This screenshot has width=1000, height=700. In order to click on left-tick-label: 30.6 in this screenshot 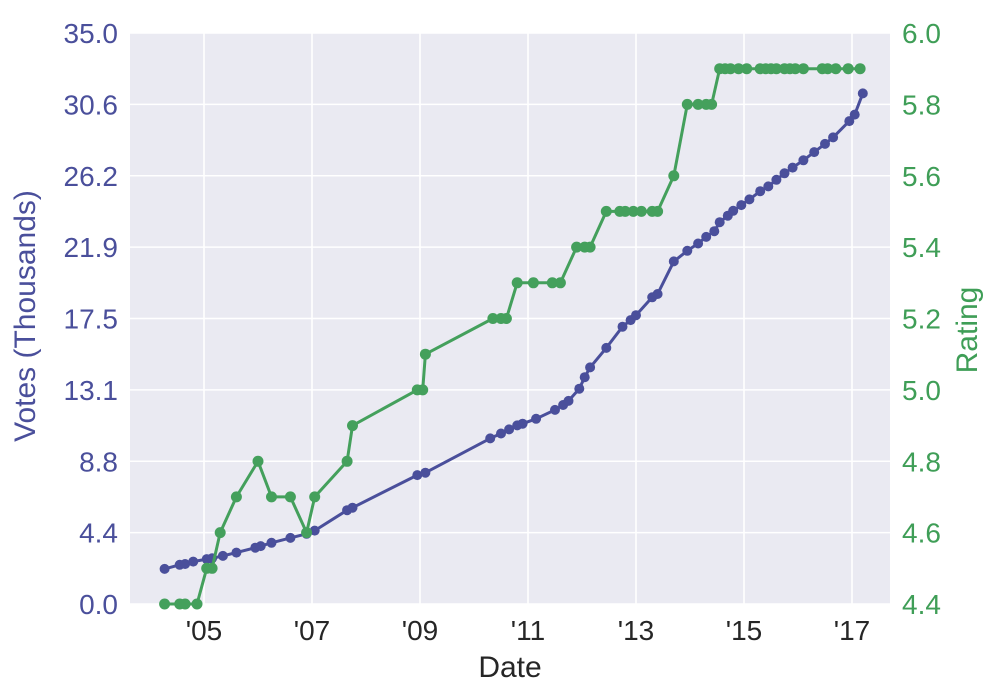, I will do `click(91, 104)`.